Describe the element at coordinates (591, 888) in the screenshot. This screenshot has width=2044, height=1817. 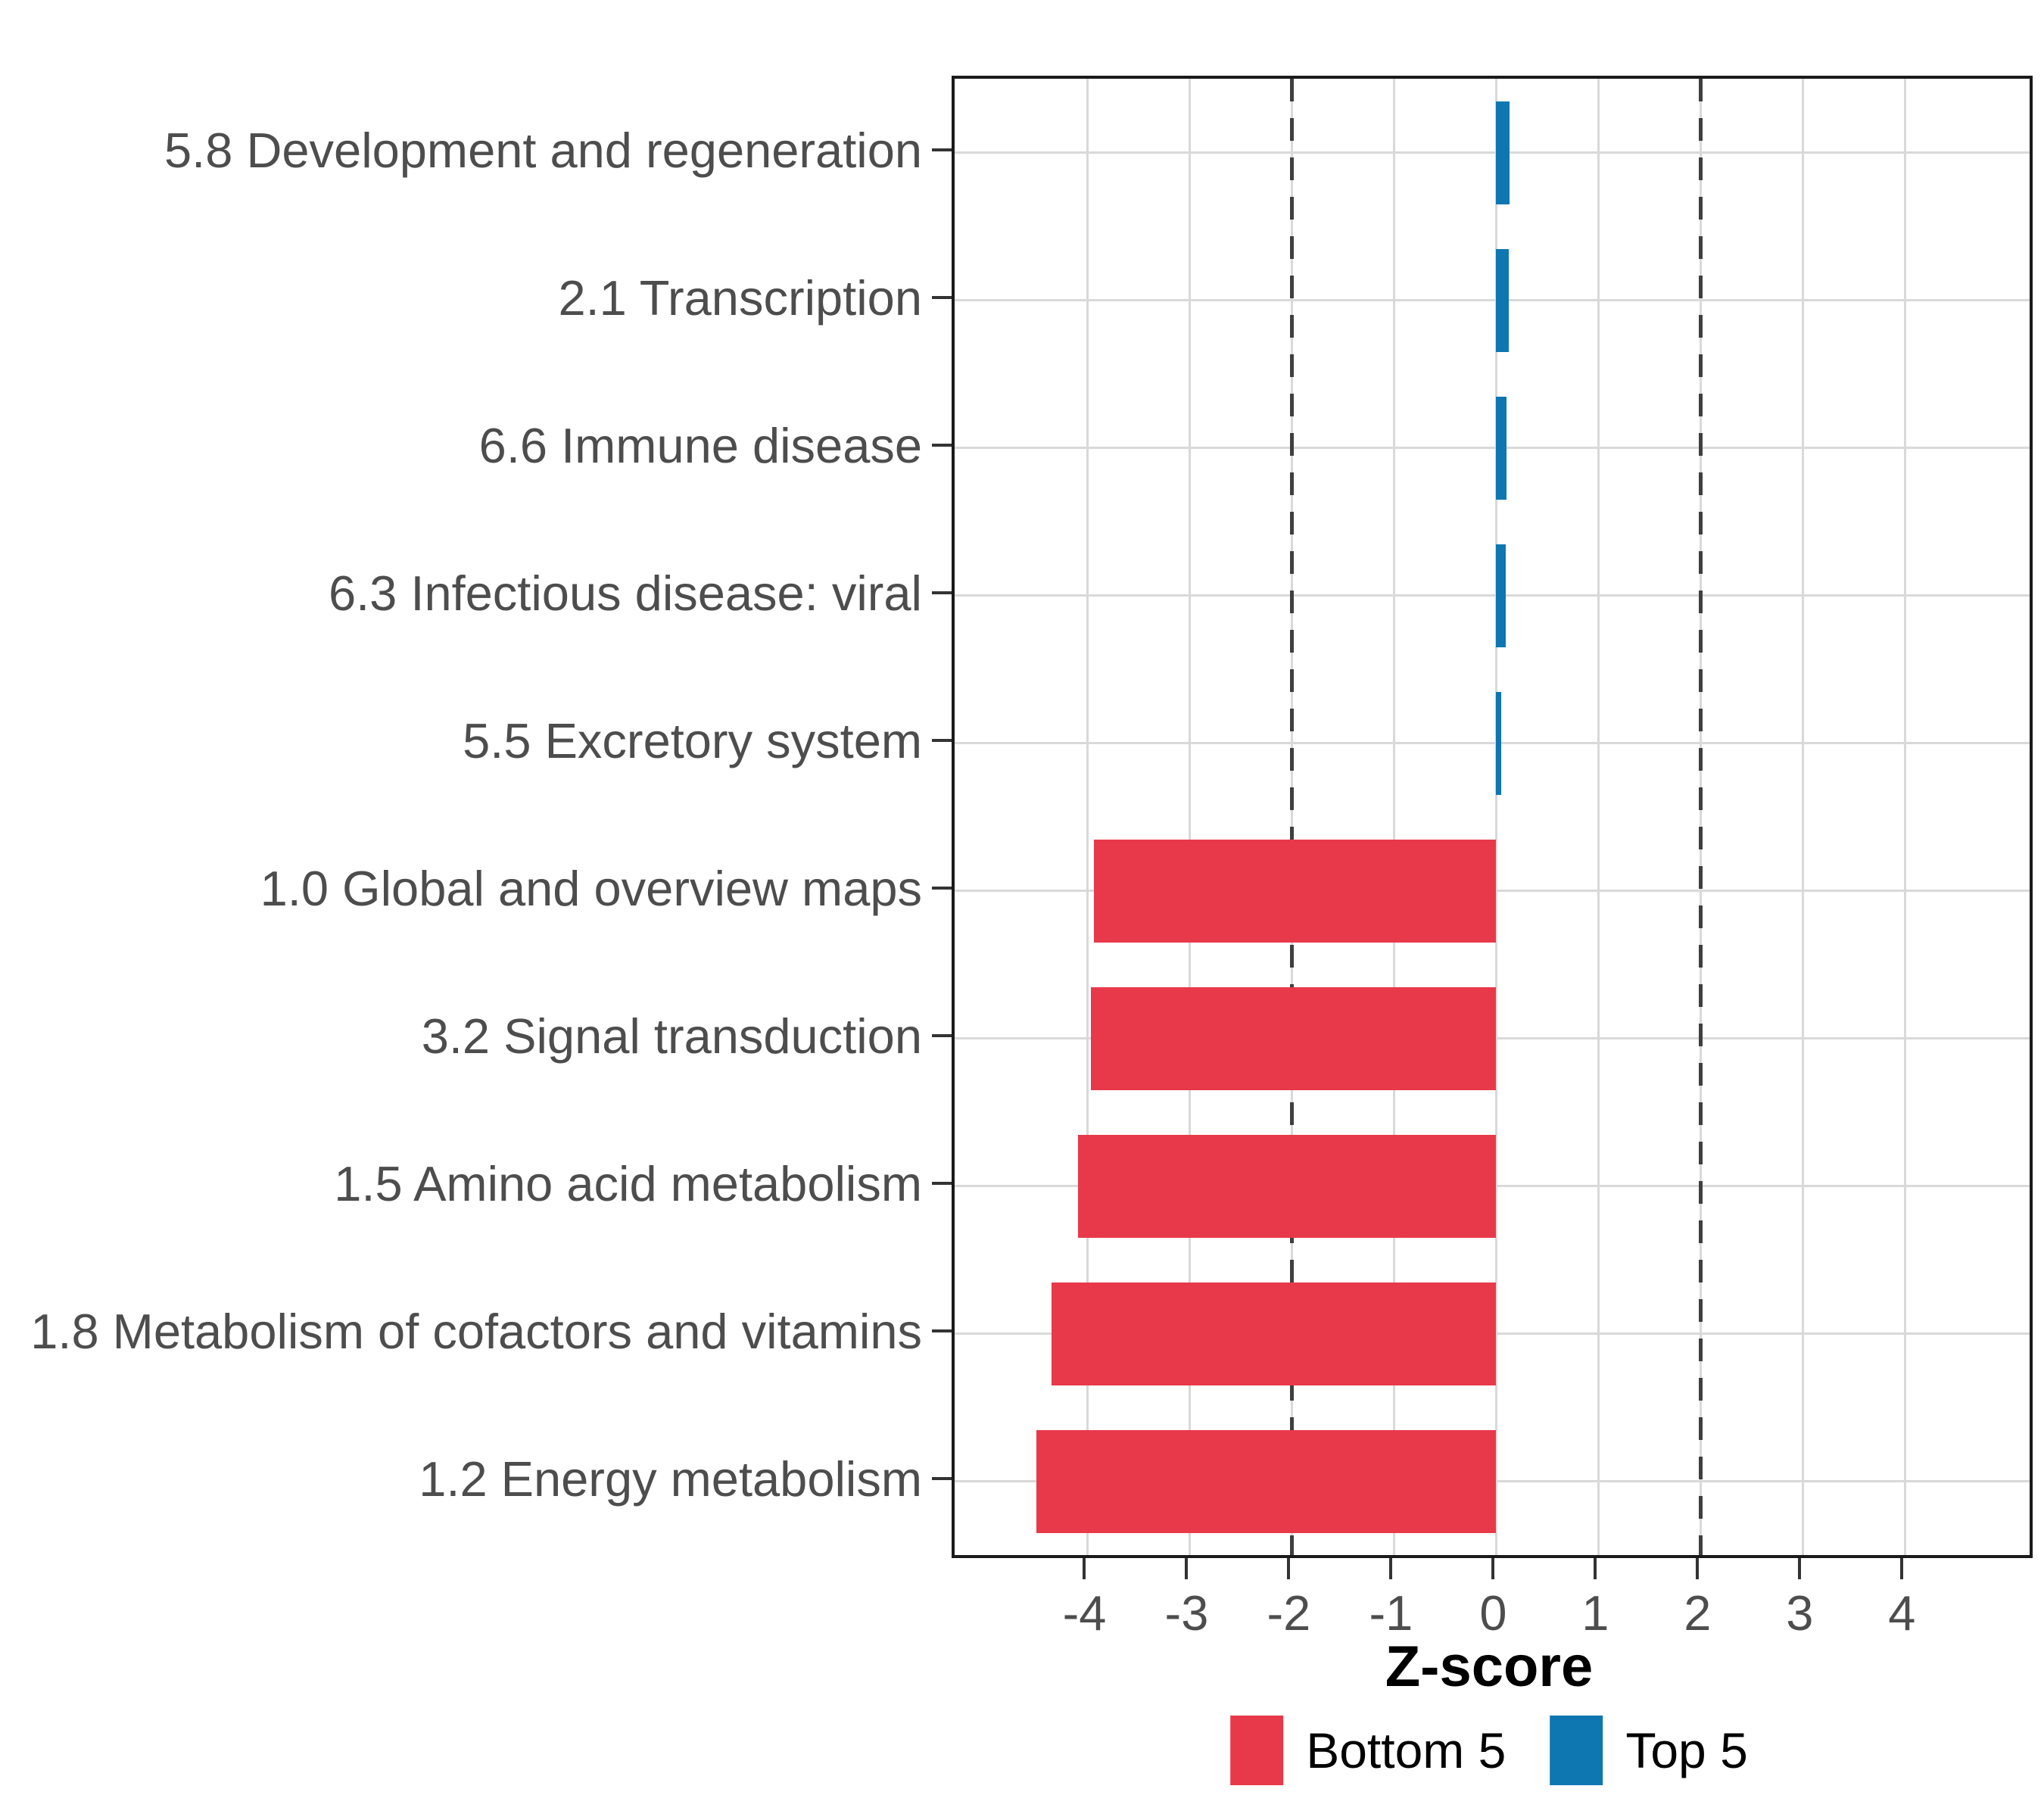
I see `y-axis-label: 1.0 Global and overview maps` at that location.